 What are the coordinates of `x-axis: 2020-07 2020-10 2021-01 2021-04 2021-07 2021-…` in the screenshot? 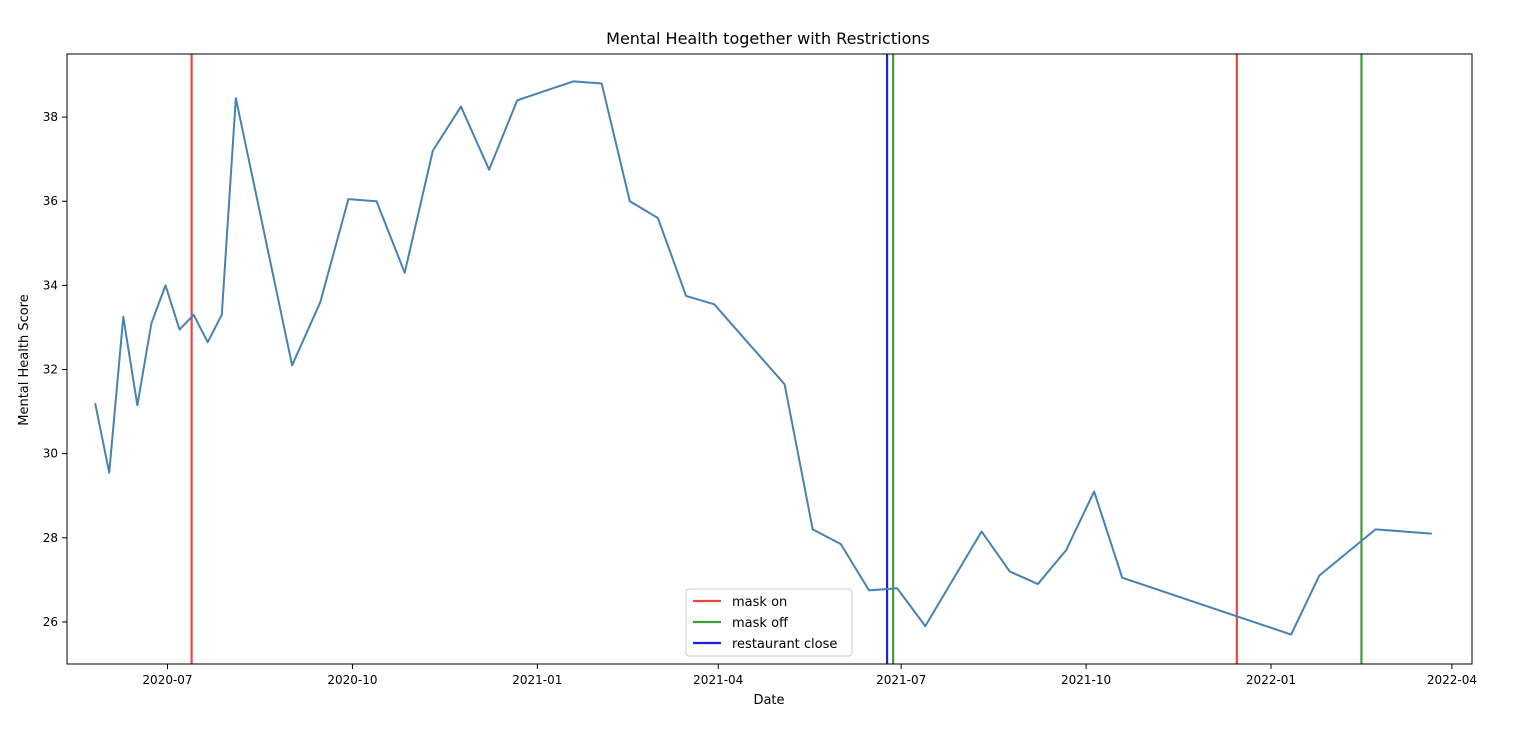 It's located at (809, 675).